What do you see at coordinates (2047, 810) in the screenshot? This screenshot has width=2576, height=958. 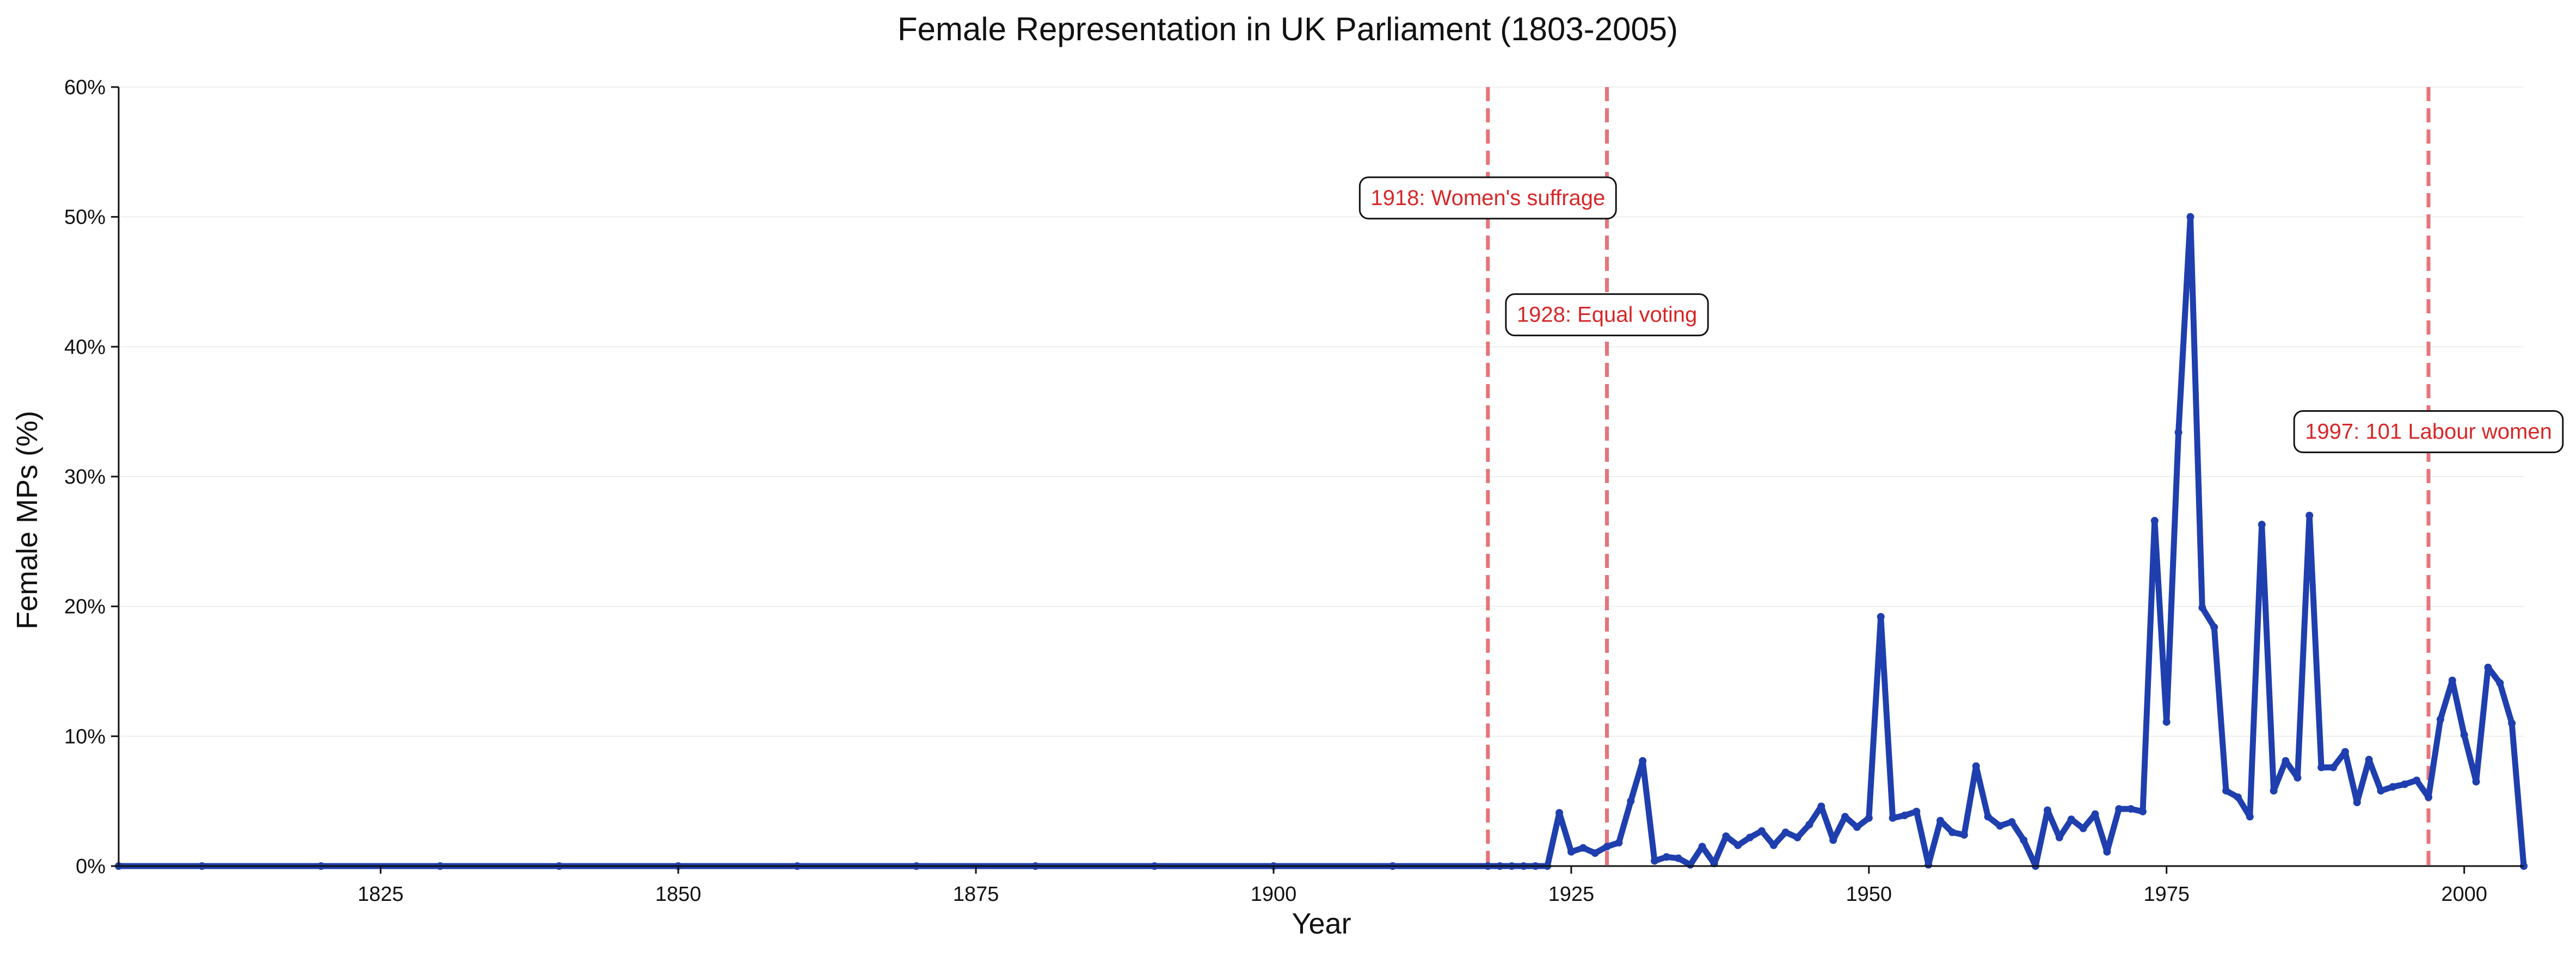 I see `data-point-1965` at bounding box center [2047, 810].